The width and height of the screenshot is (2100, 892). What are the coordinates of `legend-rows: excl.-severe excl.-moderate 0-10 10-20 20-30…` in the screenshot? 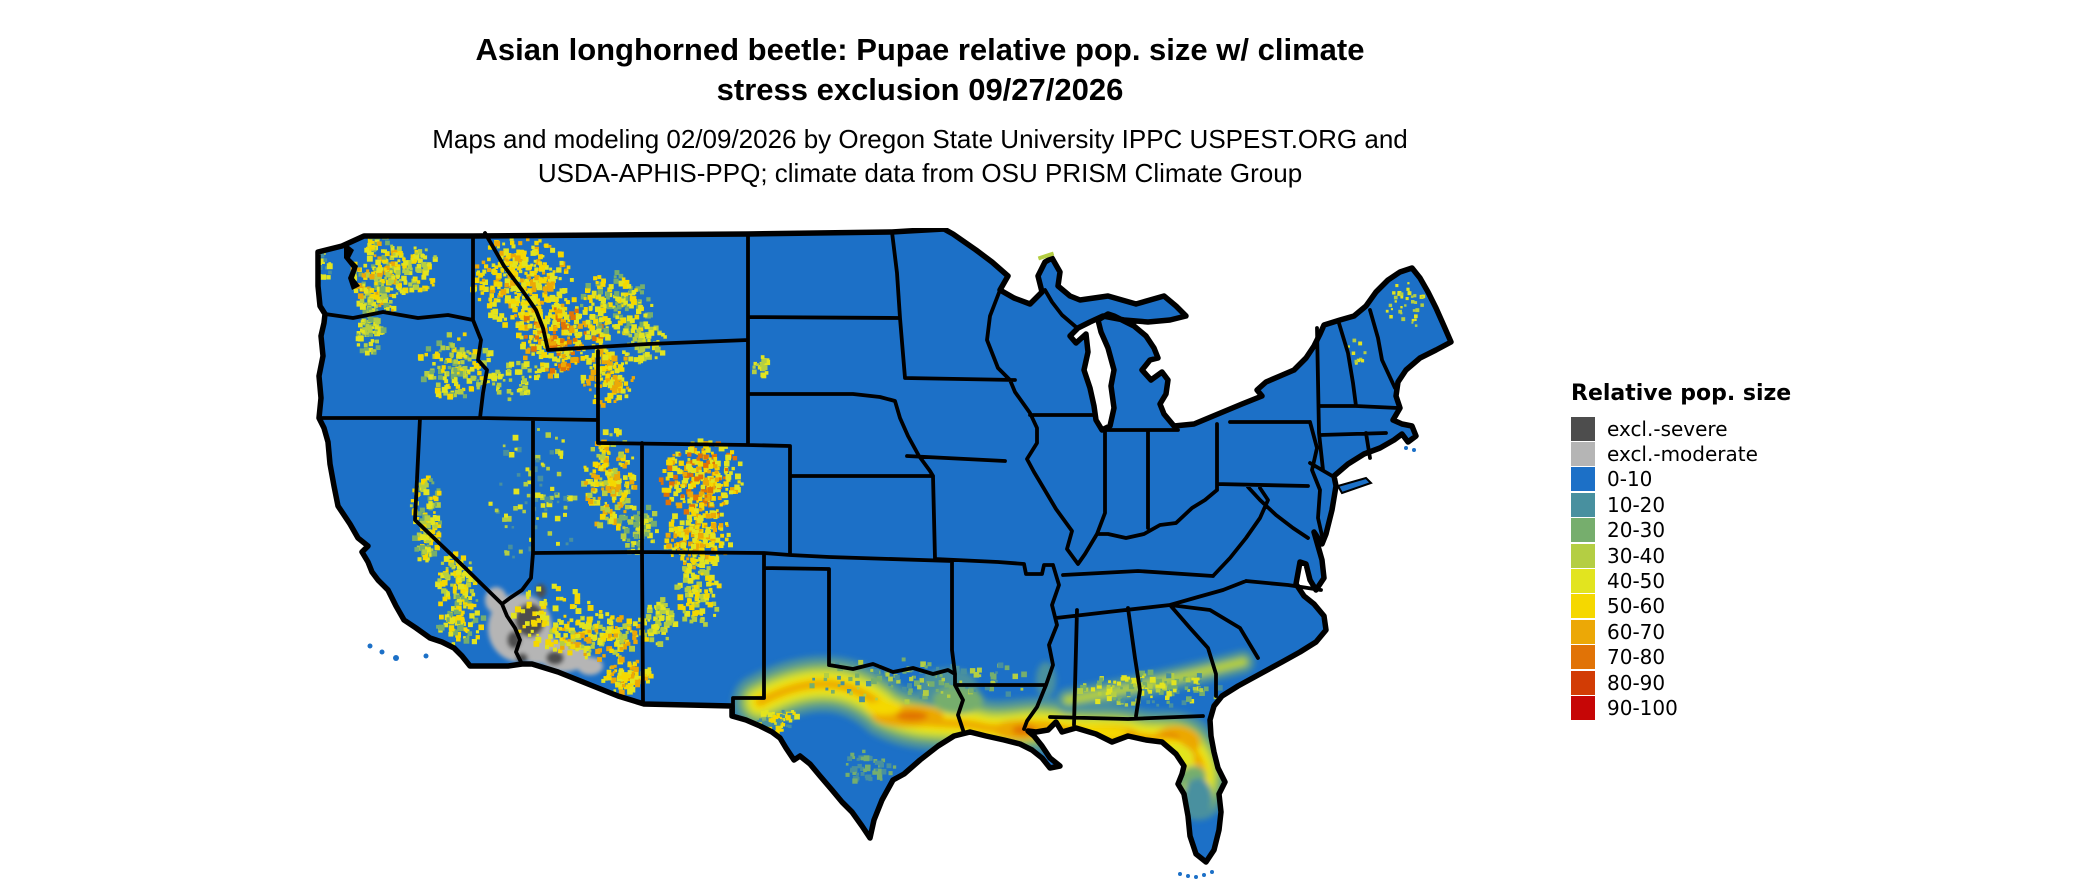 It's located at (1721, 568).